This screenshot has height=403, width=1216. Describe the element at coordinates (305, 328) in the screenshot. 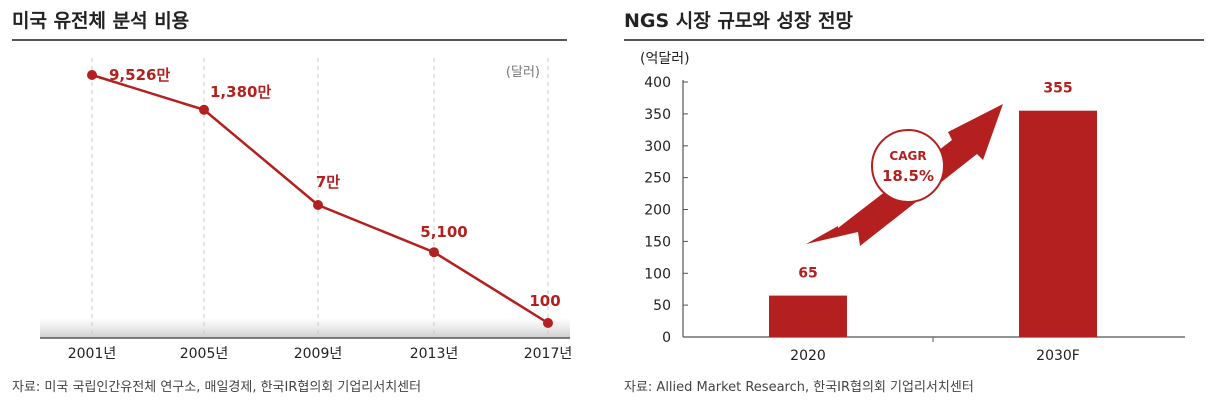

I see `floor-shadow` at that location.